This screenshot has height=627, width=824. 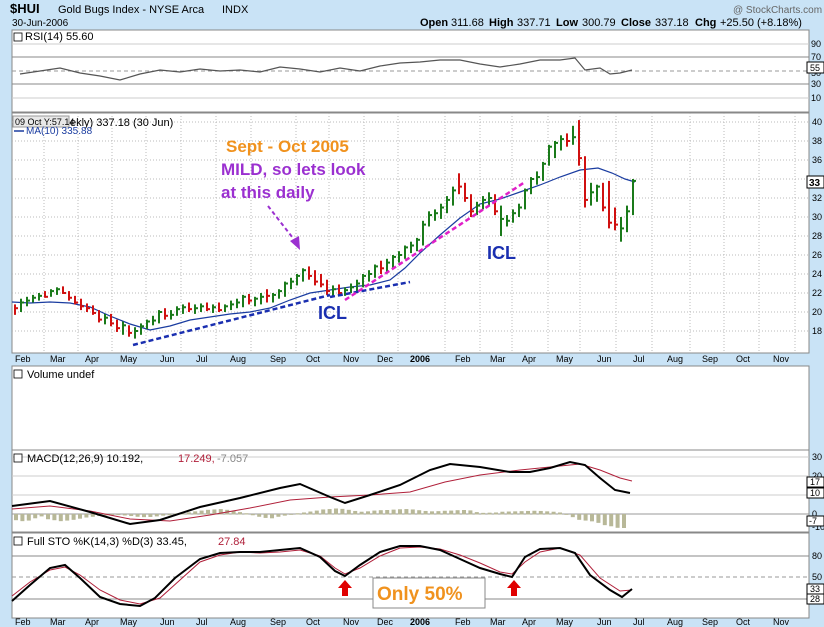 What do you see at coordinates (817, 236) in the screenshot?
I see `price-tick-28: 28` at bounding box center [817, 236].